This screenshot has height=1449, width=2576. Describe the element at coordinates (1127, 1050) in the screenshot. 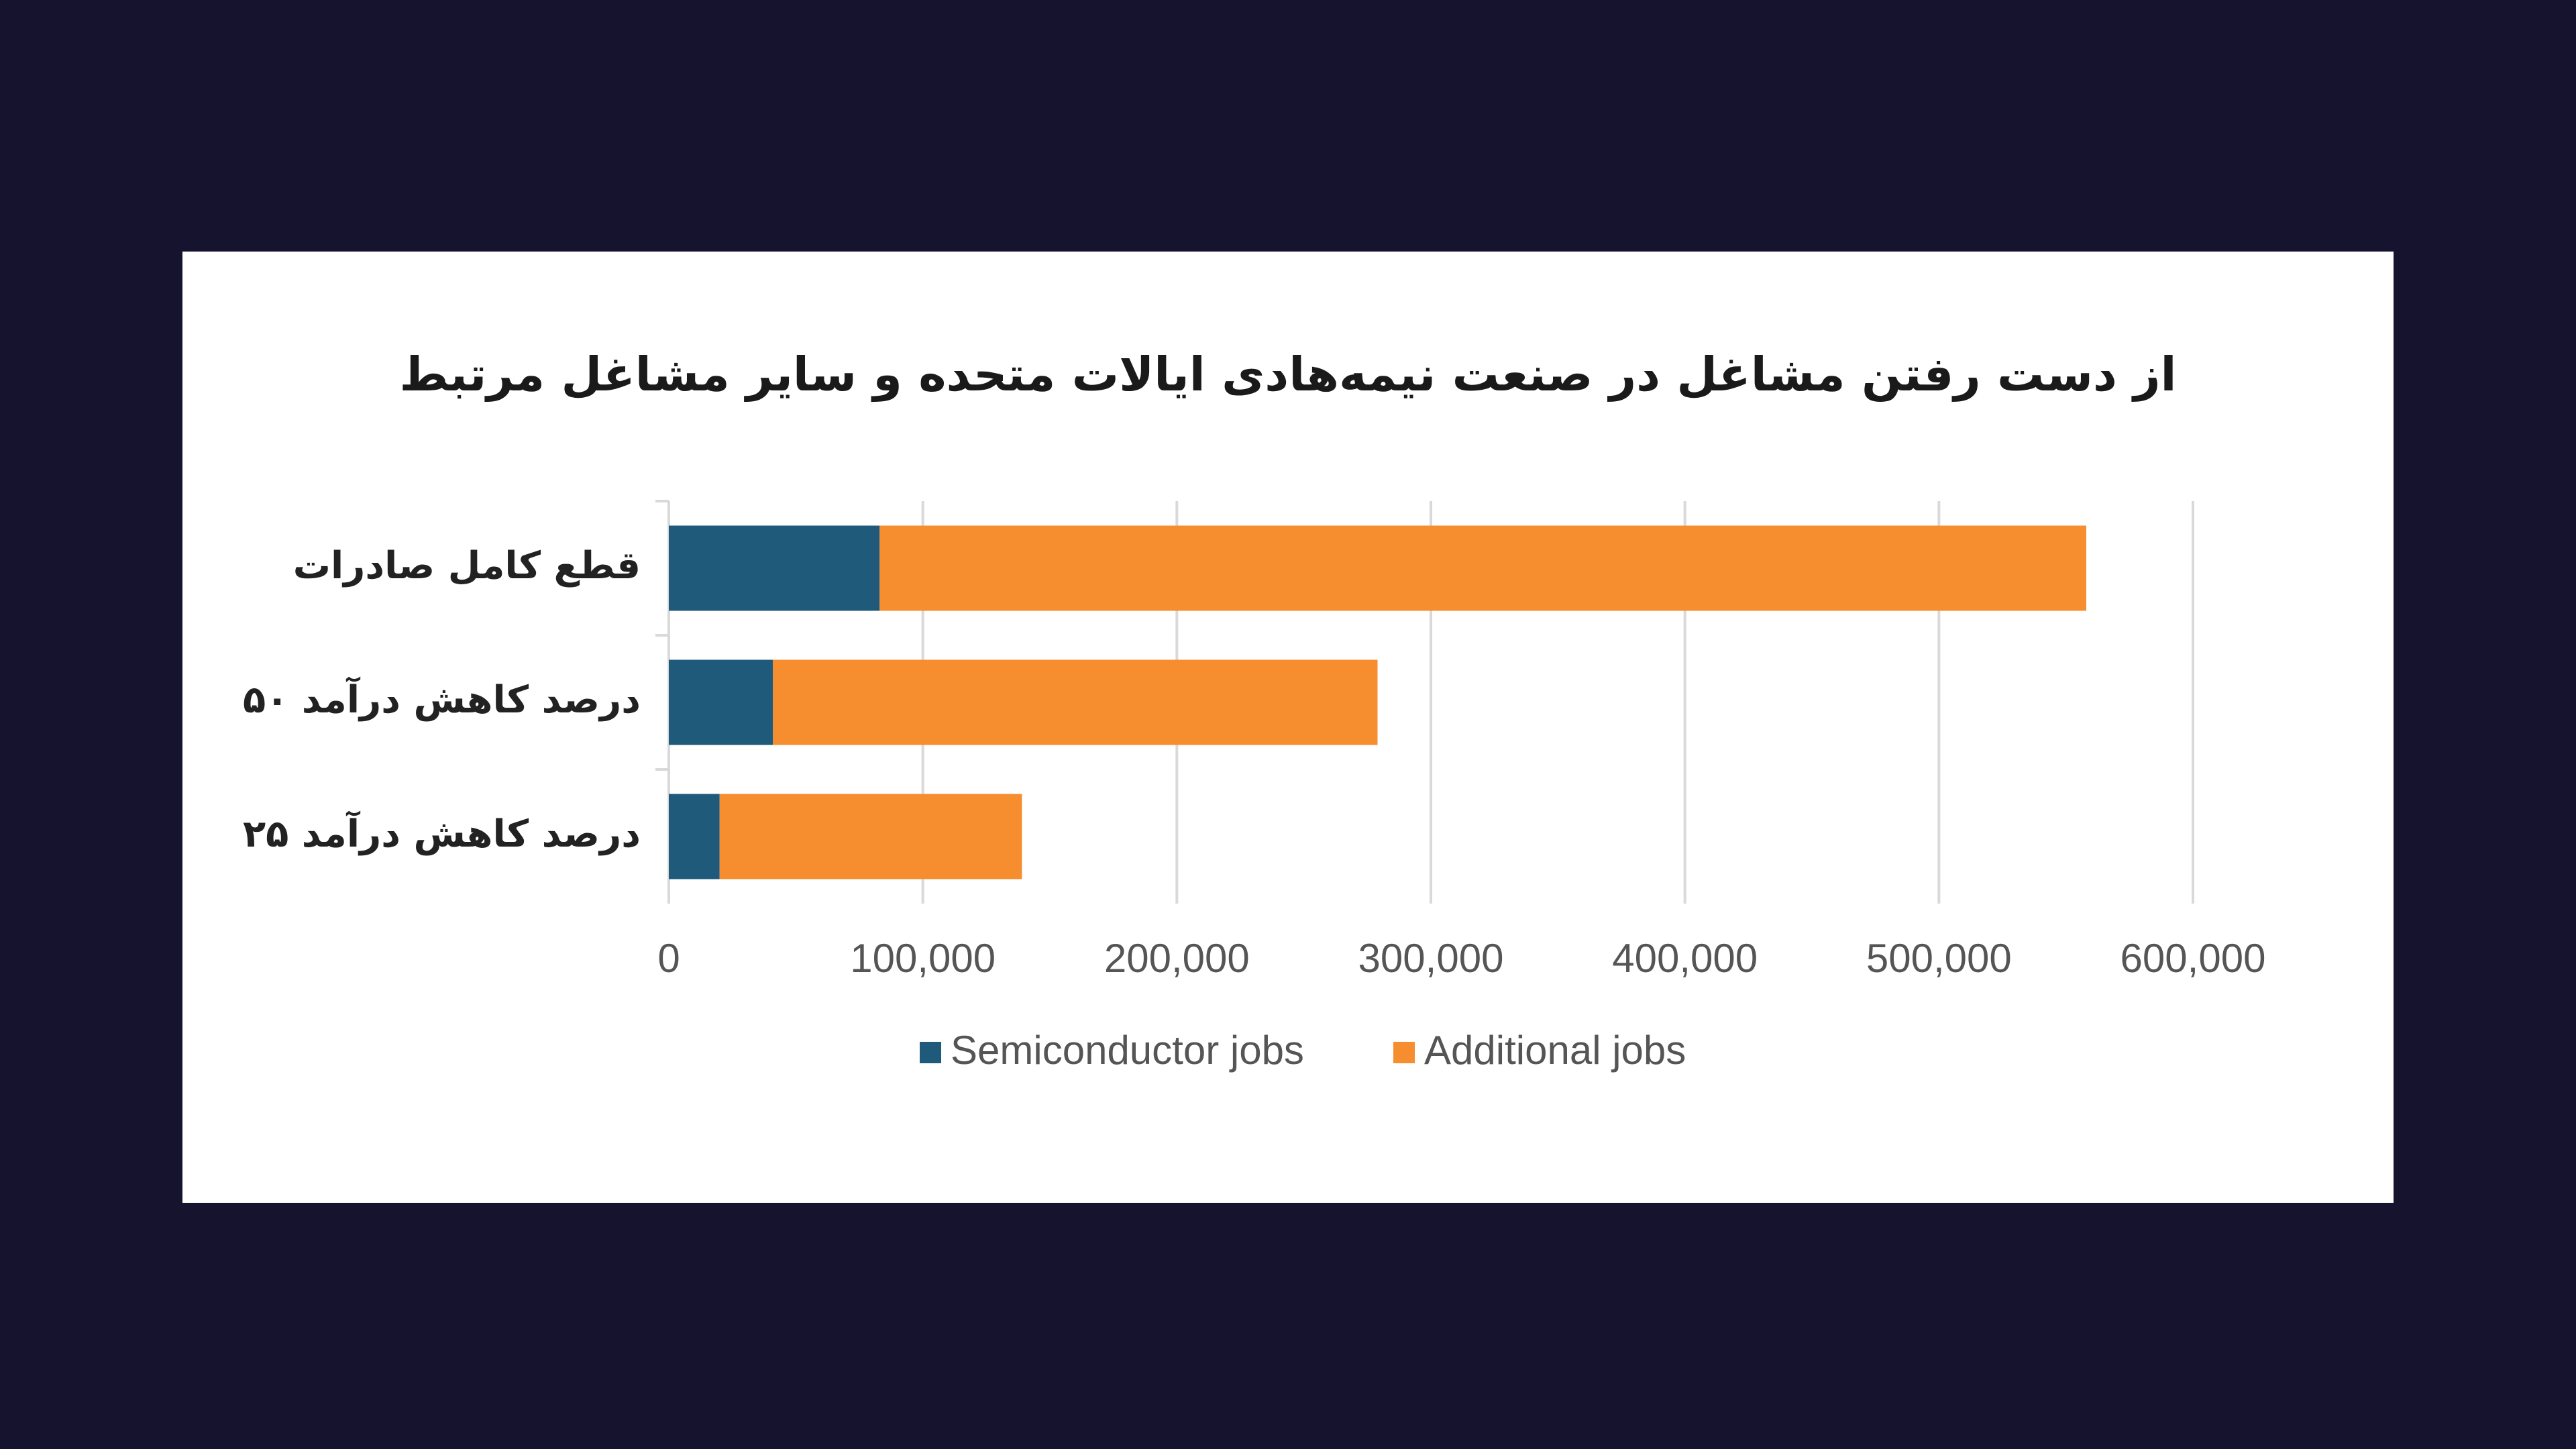

I see `legend-label: Semiconductor jobs` at that location.